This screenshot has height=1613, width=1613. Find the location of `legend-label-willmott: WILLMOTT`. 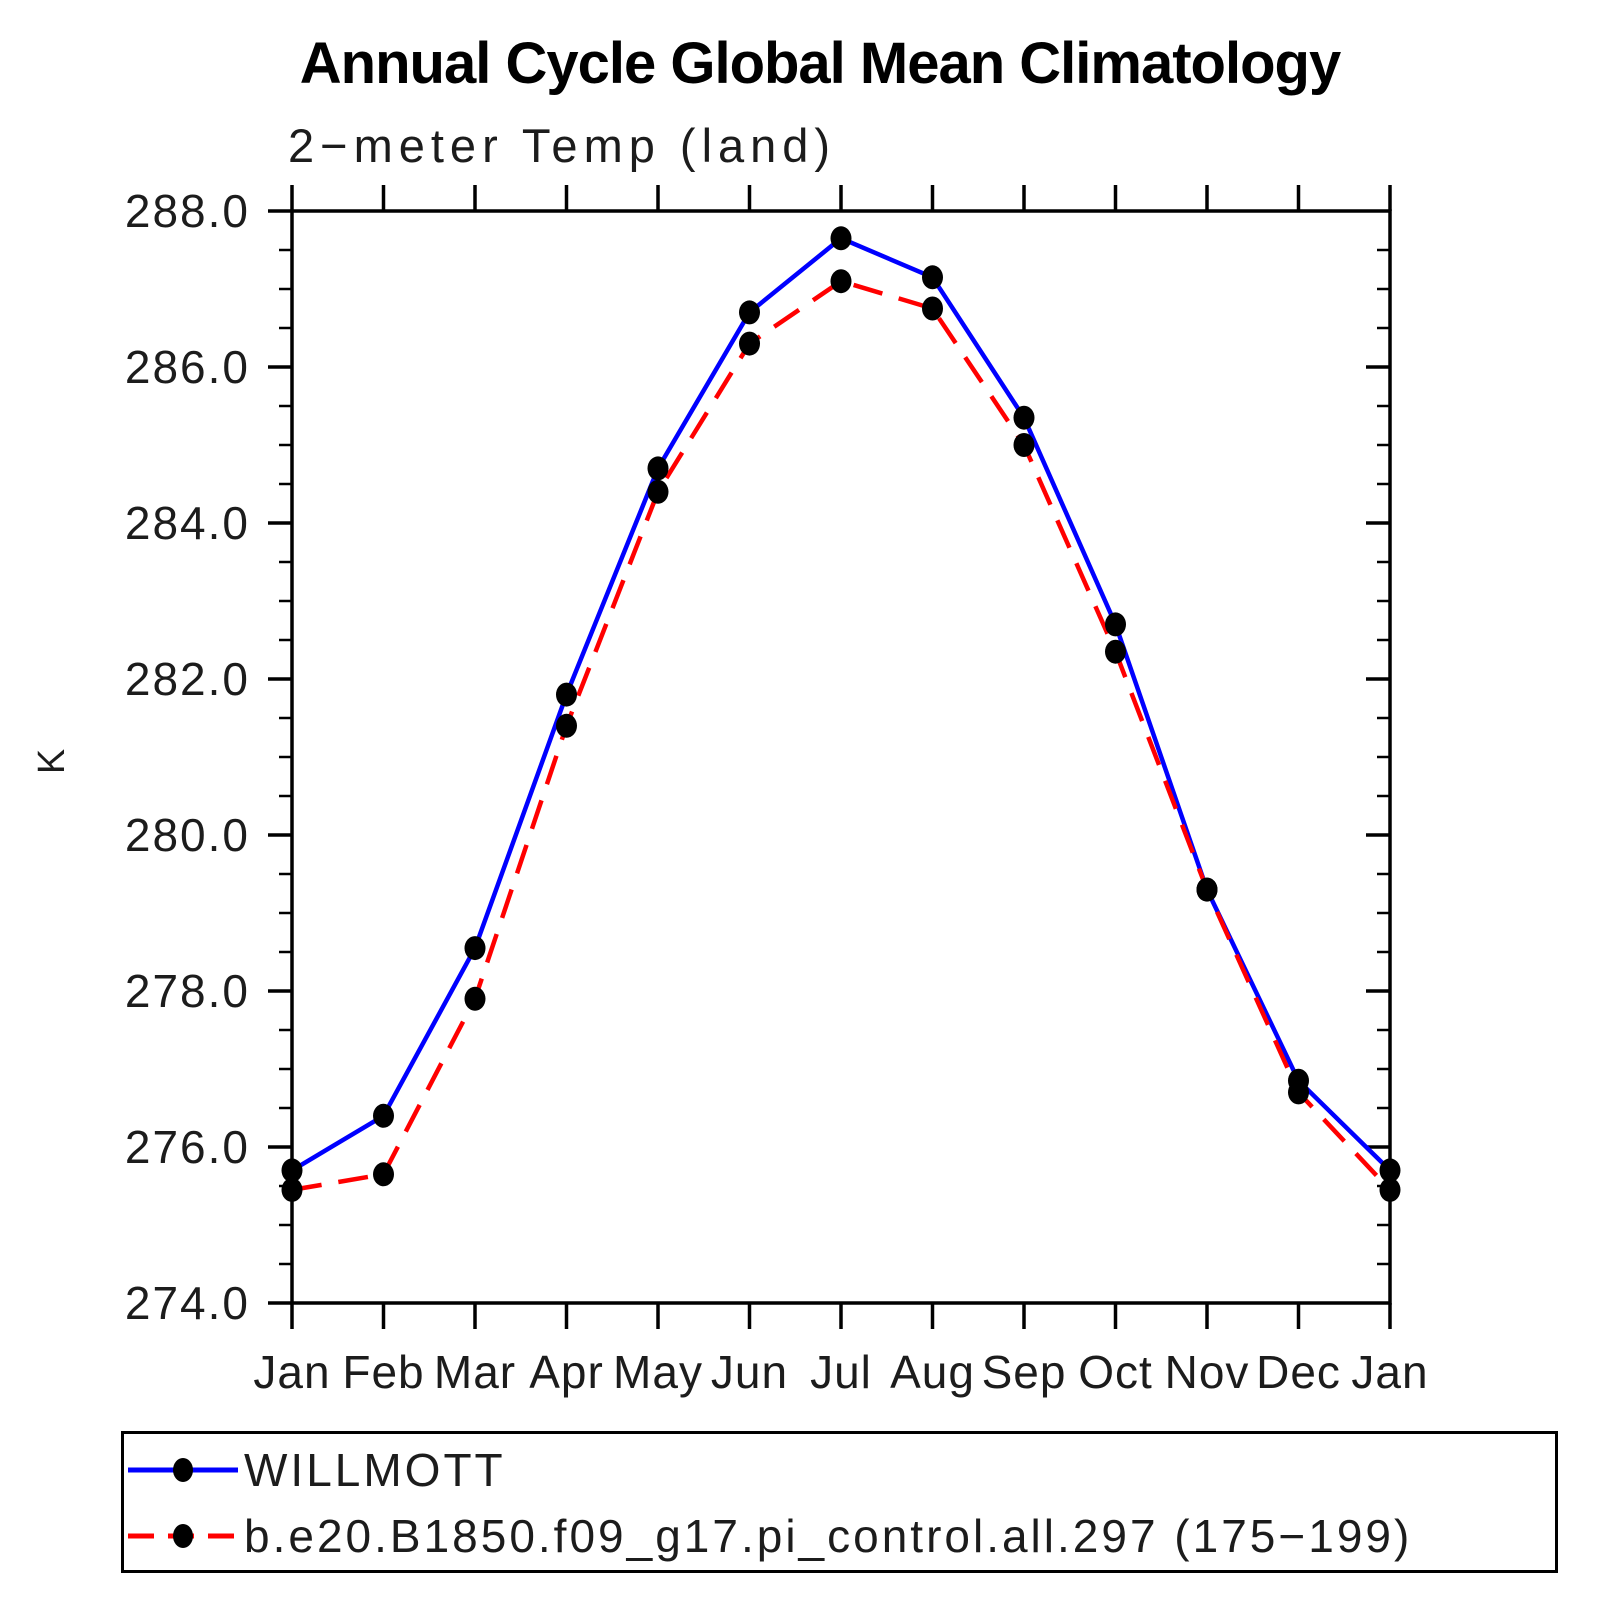

legend-label-willmott: WILLMOTT is located at coordinates (375, 1470).